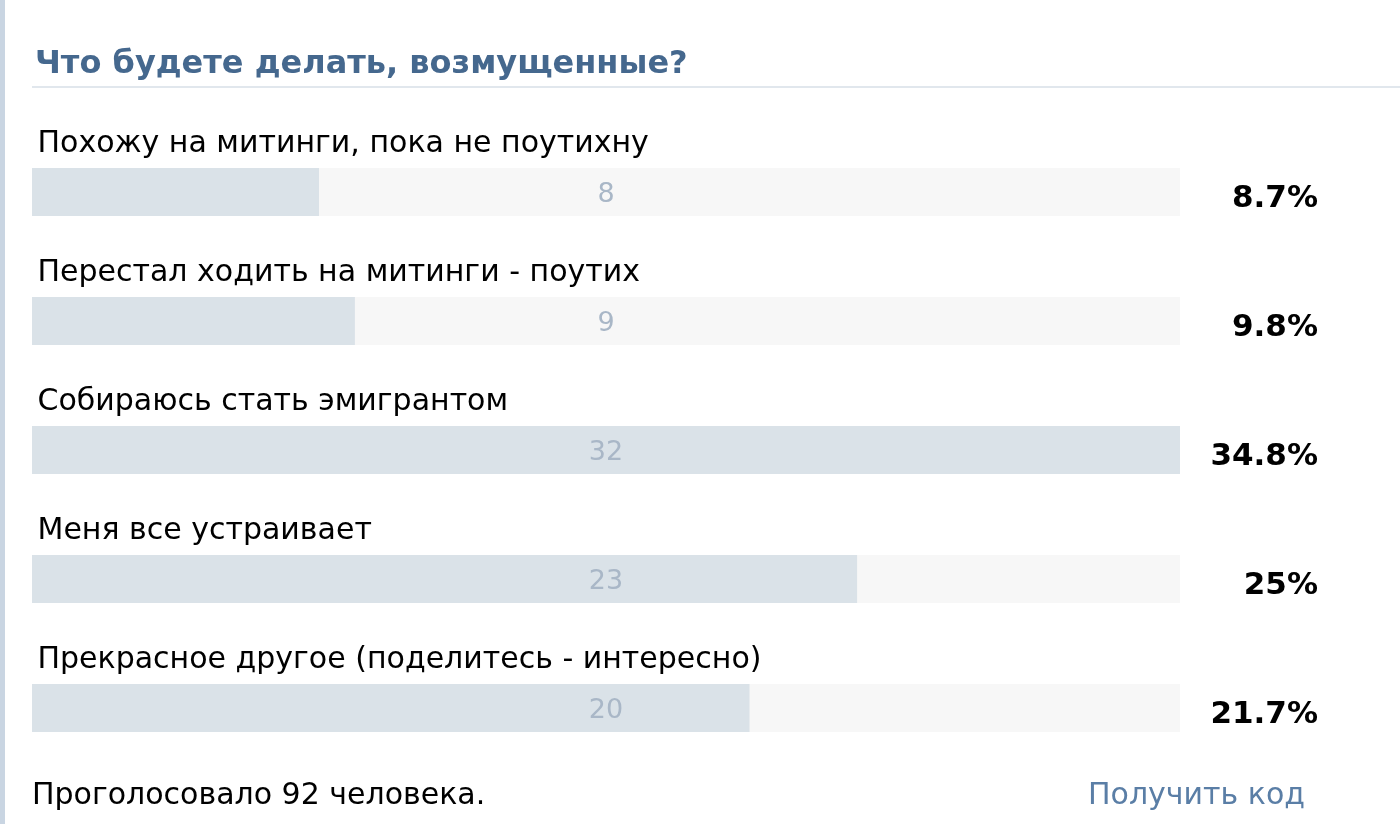 Image resolution: width=1400 pixels, height=824 pixels. Describe the element at coordinates (1196, 793) in the screenshot. I see `annotation: Получить код` at that location.